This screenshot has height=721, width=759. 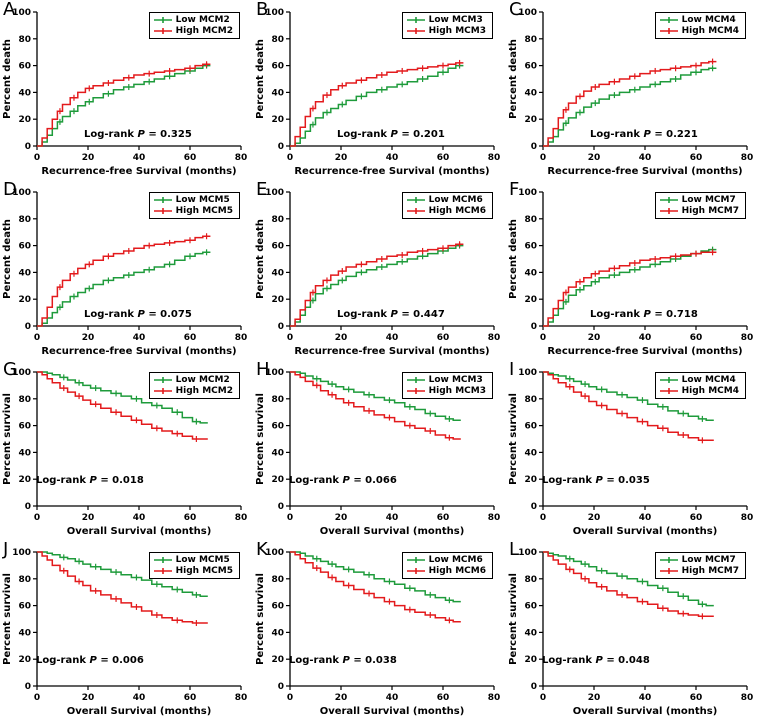 I want to click on panel-letter: C, so click(x=515, y=10).